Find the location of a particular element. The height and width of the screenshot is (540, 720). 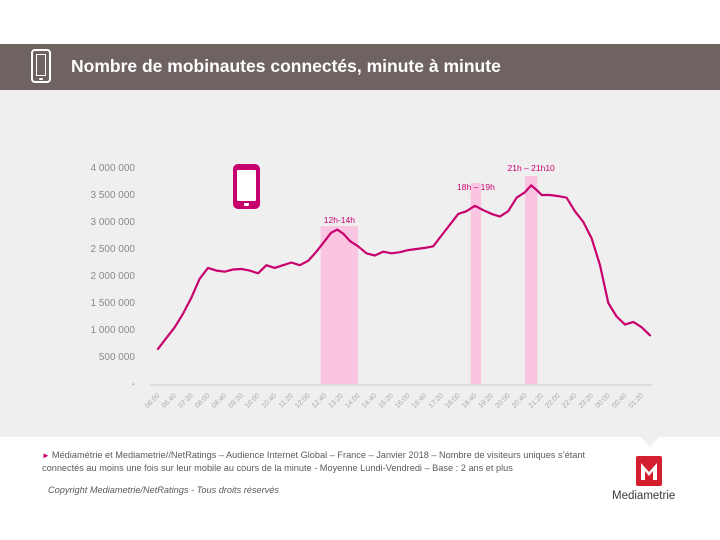

x-tick-label: 10:40 is located at coordinates (269, 400).